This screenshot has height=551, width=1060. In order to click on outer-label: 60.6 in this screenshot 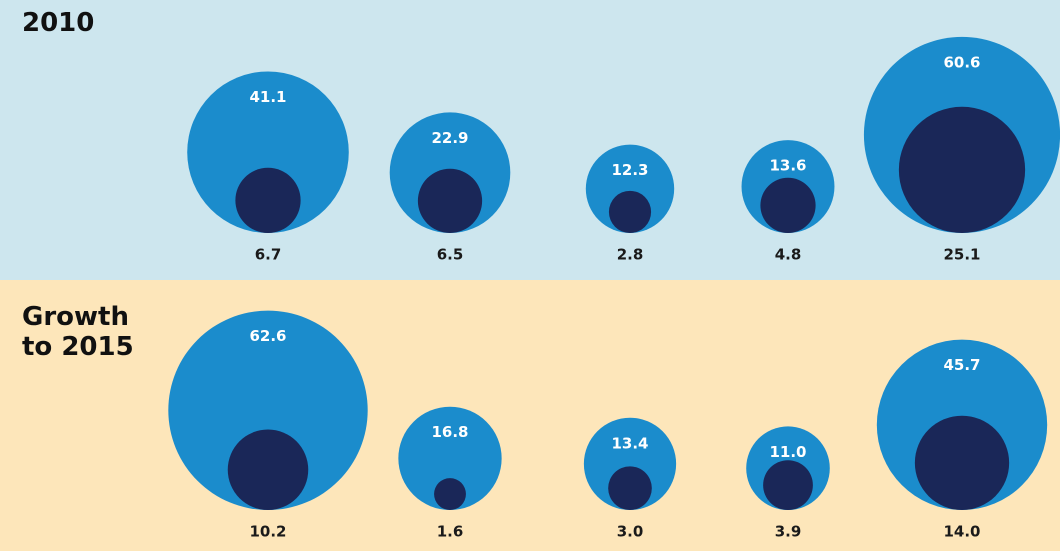, I will do `click(961, 62)`.